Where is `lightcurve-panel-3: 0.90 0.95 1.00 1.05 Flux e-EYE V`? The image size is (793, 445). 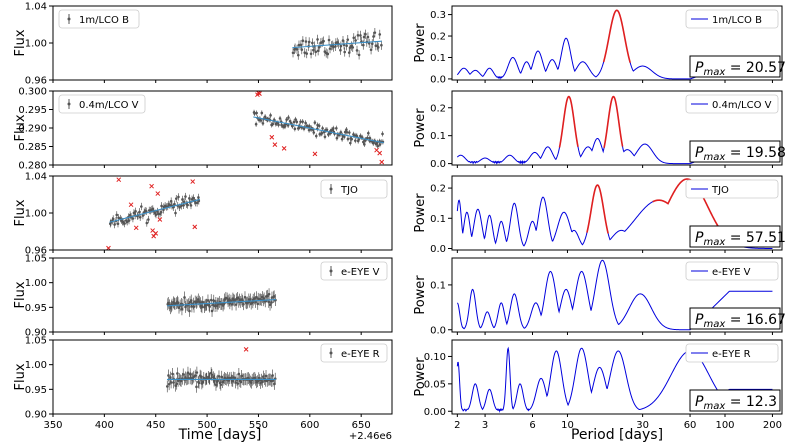 lightcurve-panel-3: 0.90 0.95 1.00 1.05 Flux e-EYE V is located at coordinates (203, 296).